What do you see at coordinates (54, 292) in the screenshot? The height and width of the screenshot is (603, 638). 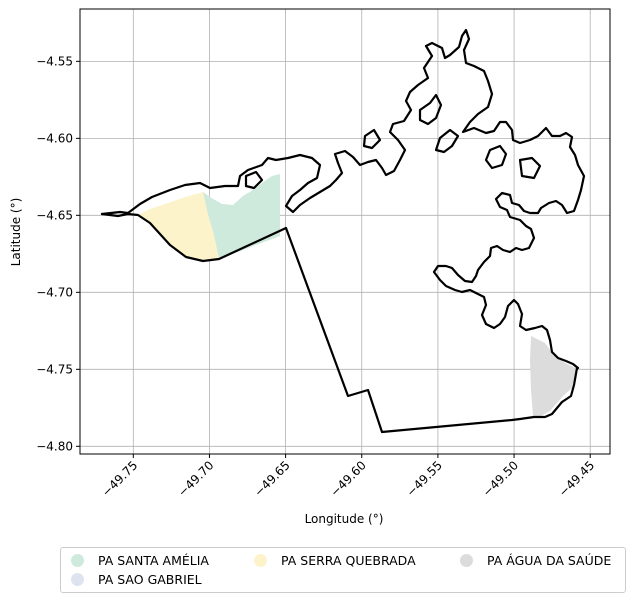 I see `y-tick-label: −4.70` at bounding box center [54, 292].